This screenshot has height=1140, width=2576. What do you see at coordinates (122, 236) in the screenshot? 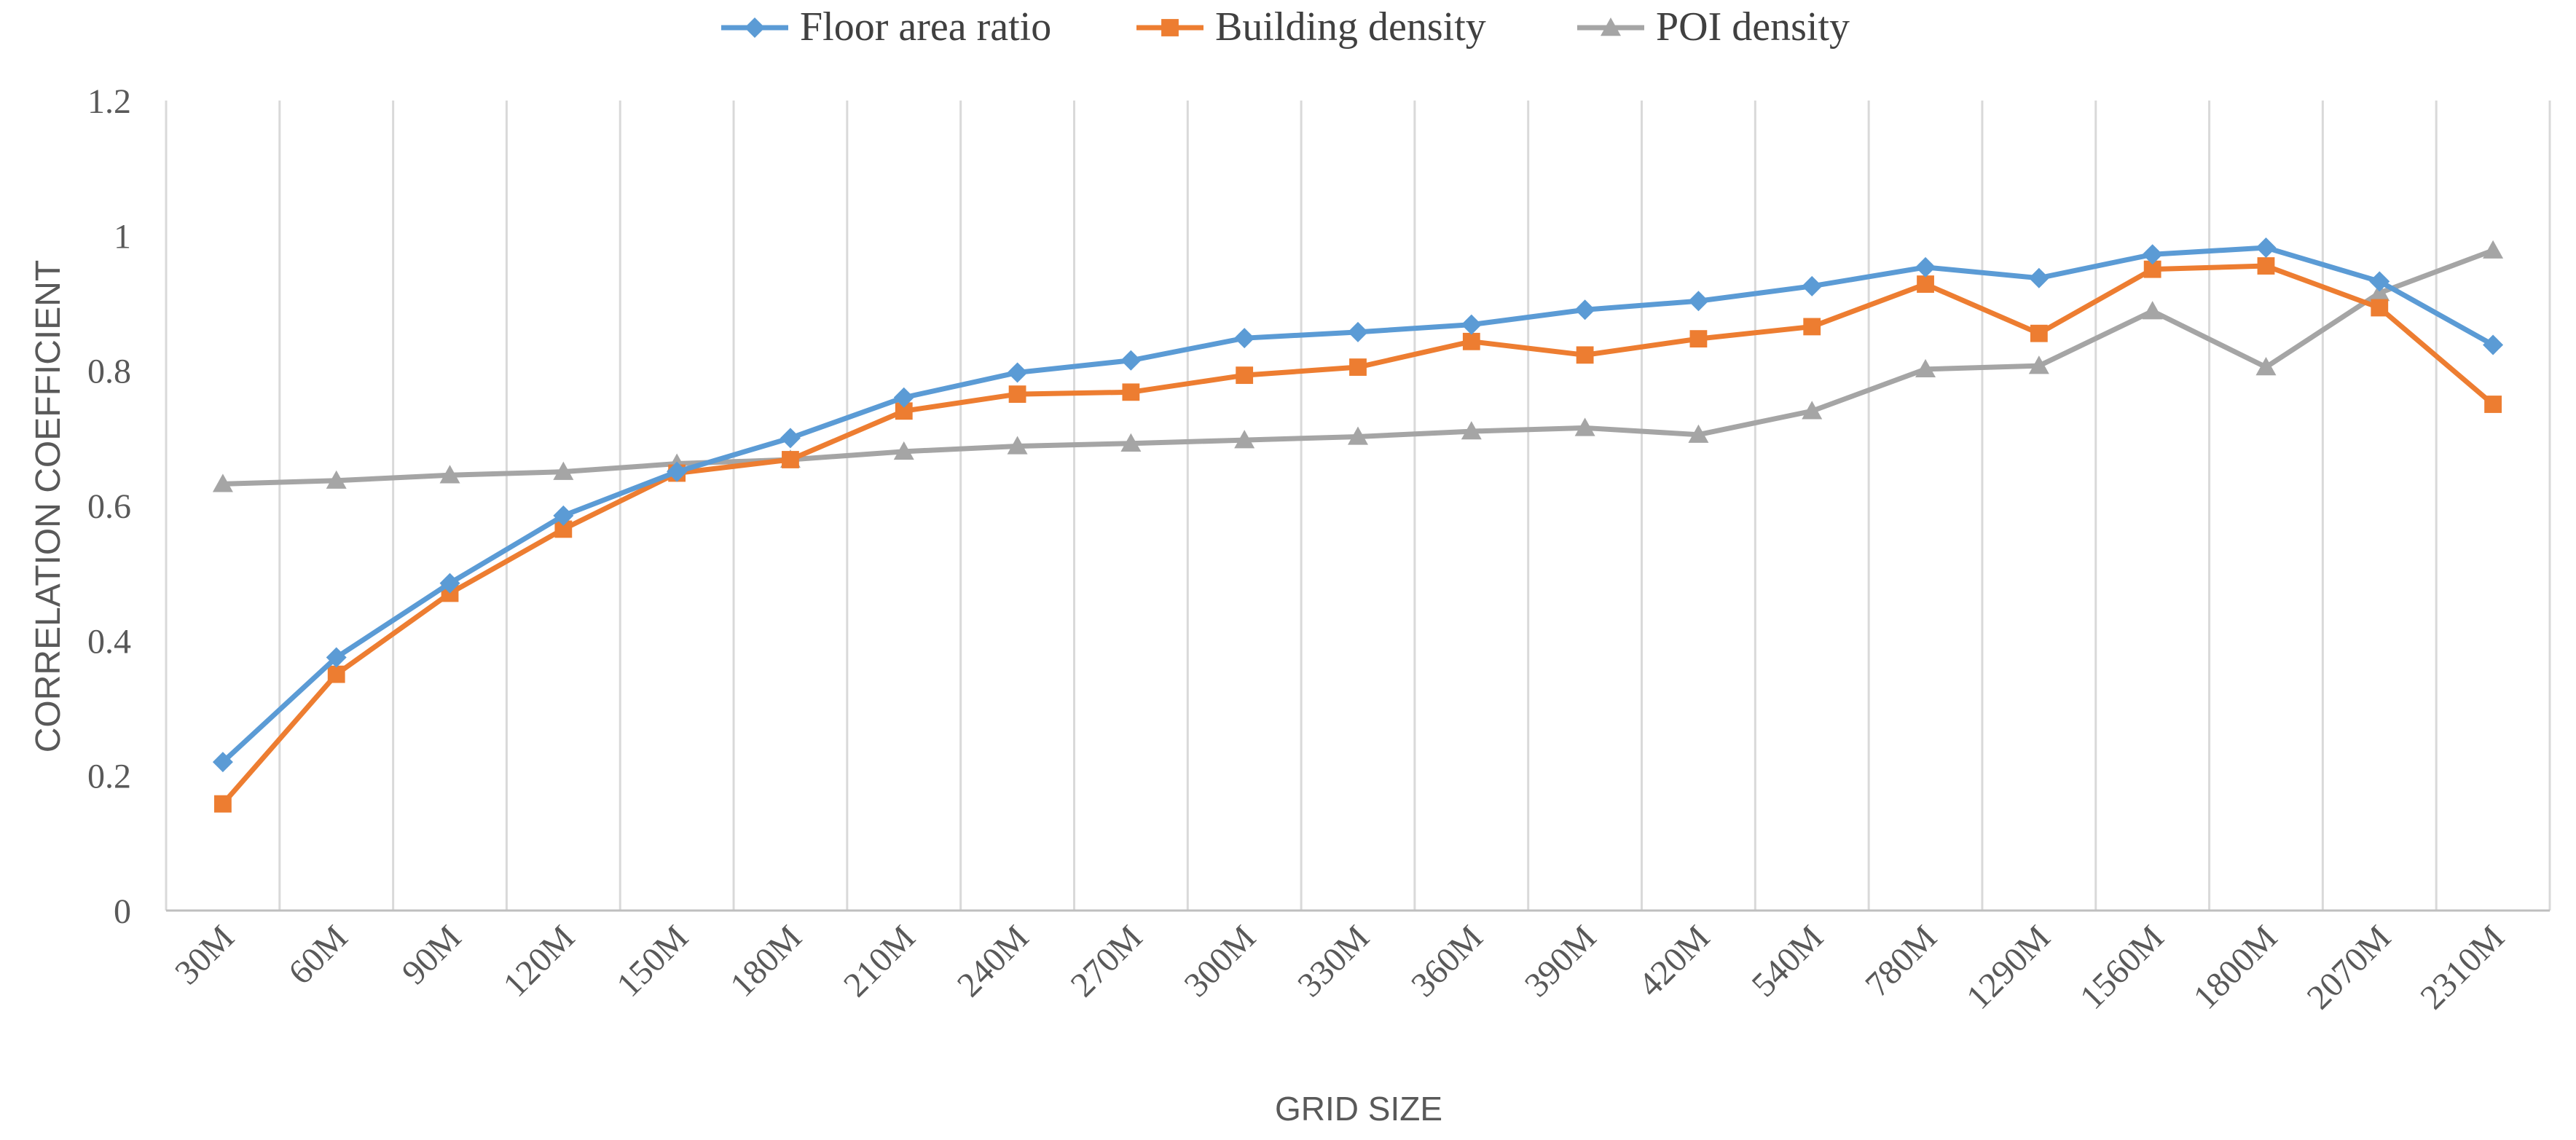
I see `y-tick-label: 1` at bounding box center [122, 236].